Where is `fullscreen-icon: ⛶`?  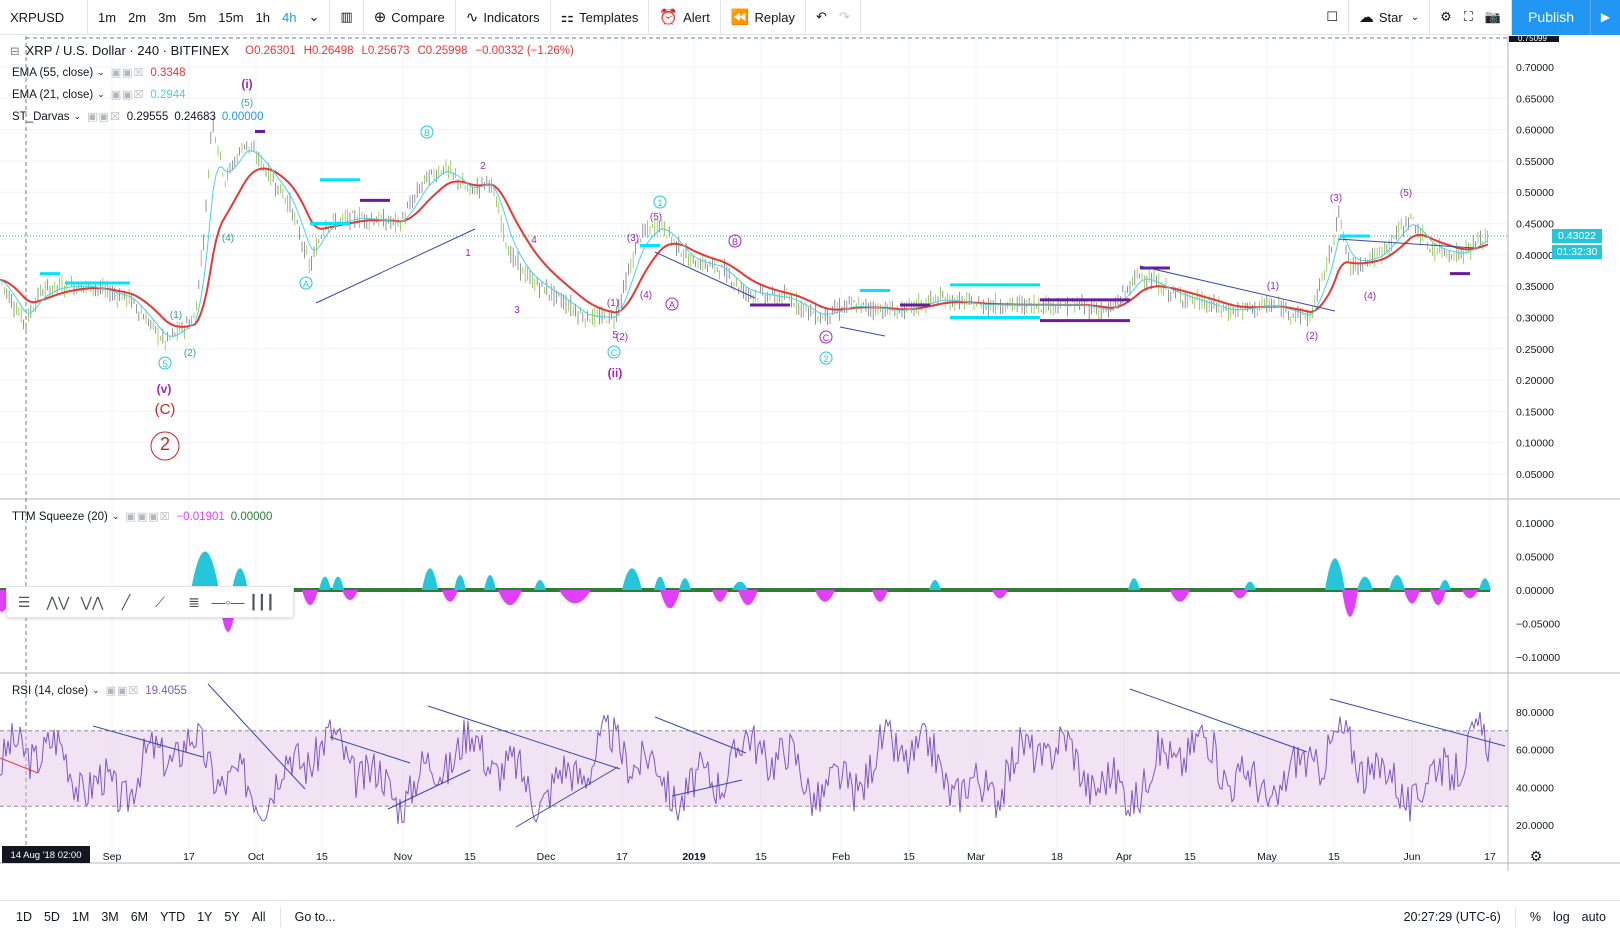 fullscreen-icon: ⛶ is located at coordinates (1468, 16).